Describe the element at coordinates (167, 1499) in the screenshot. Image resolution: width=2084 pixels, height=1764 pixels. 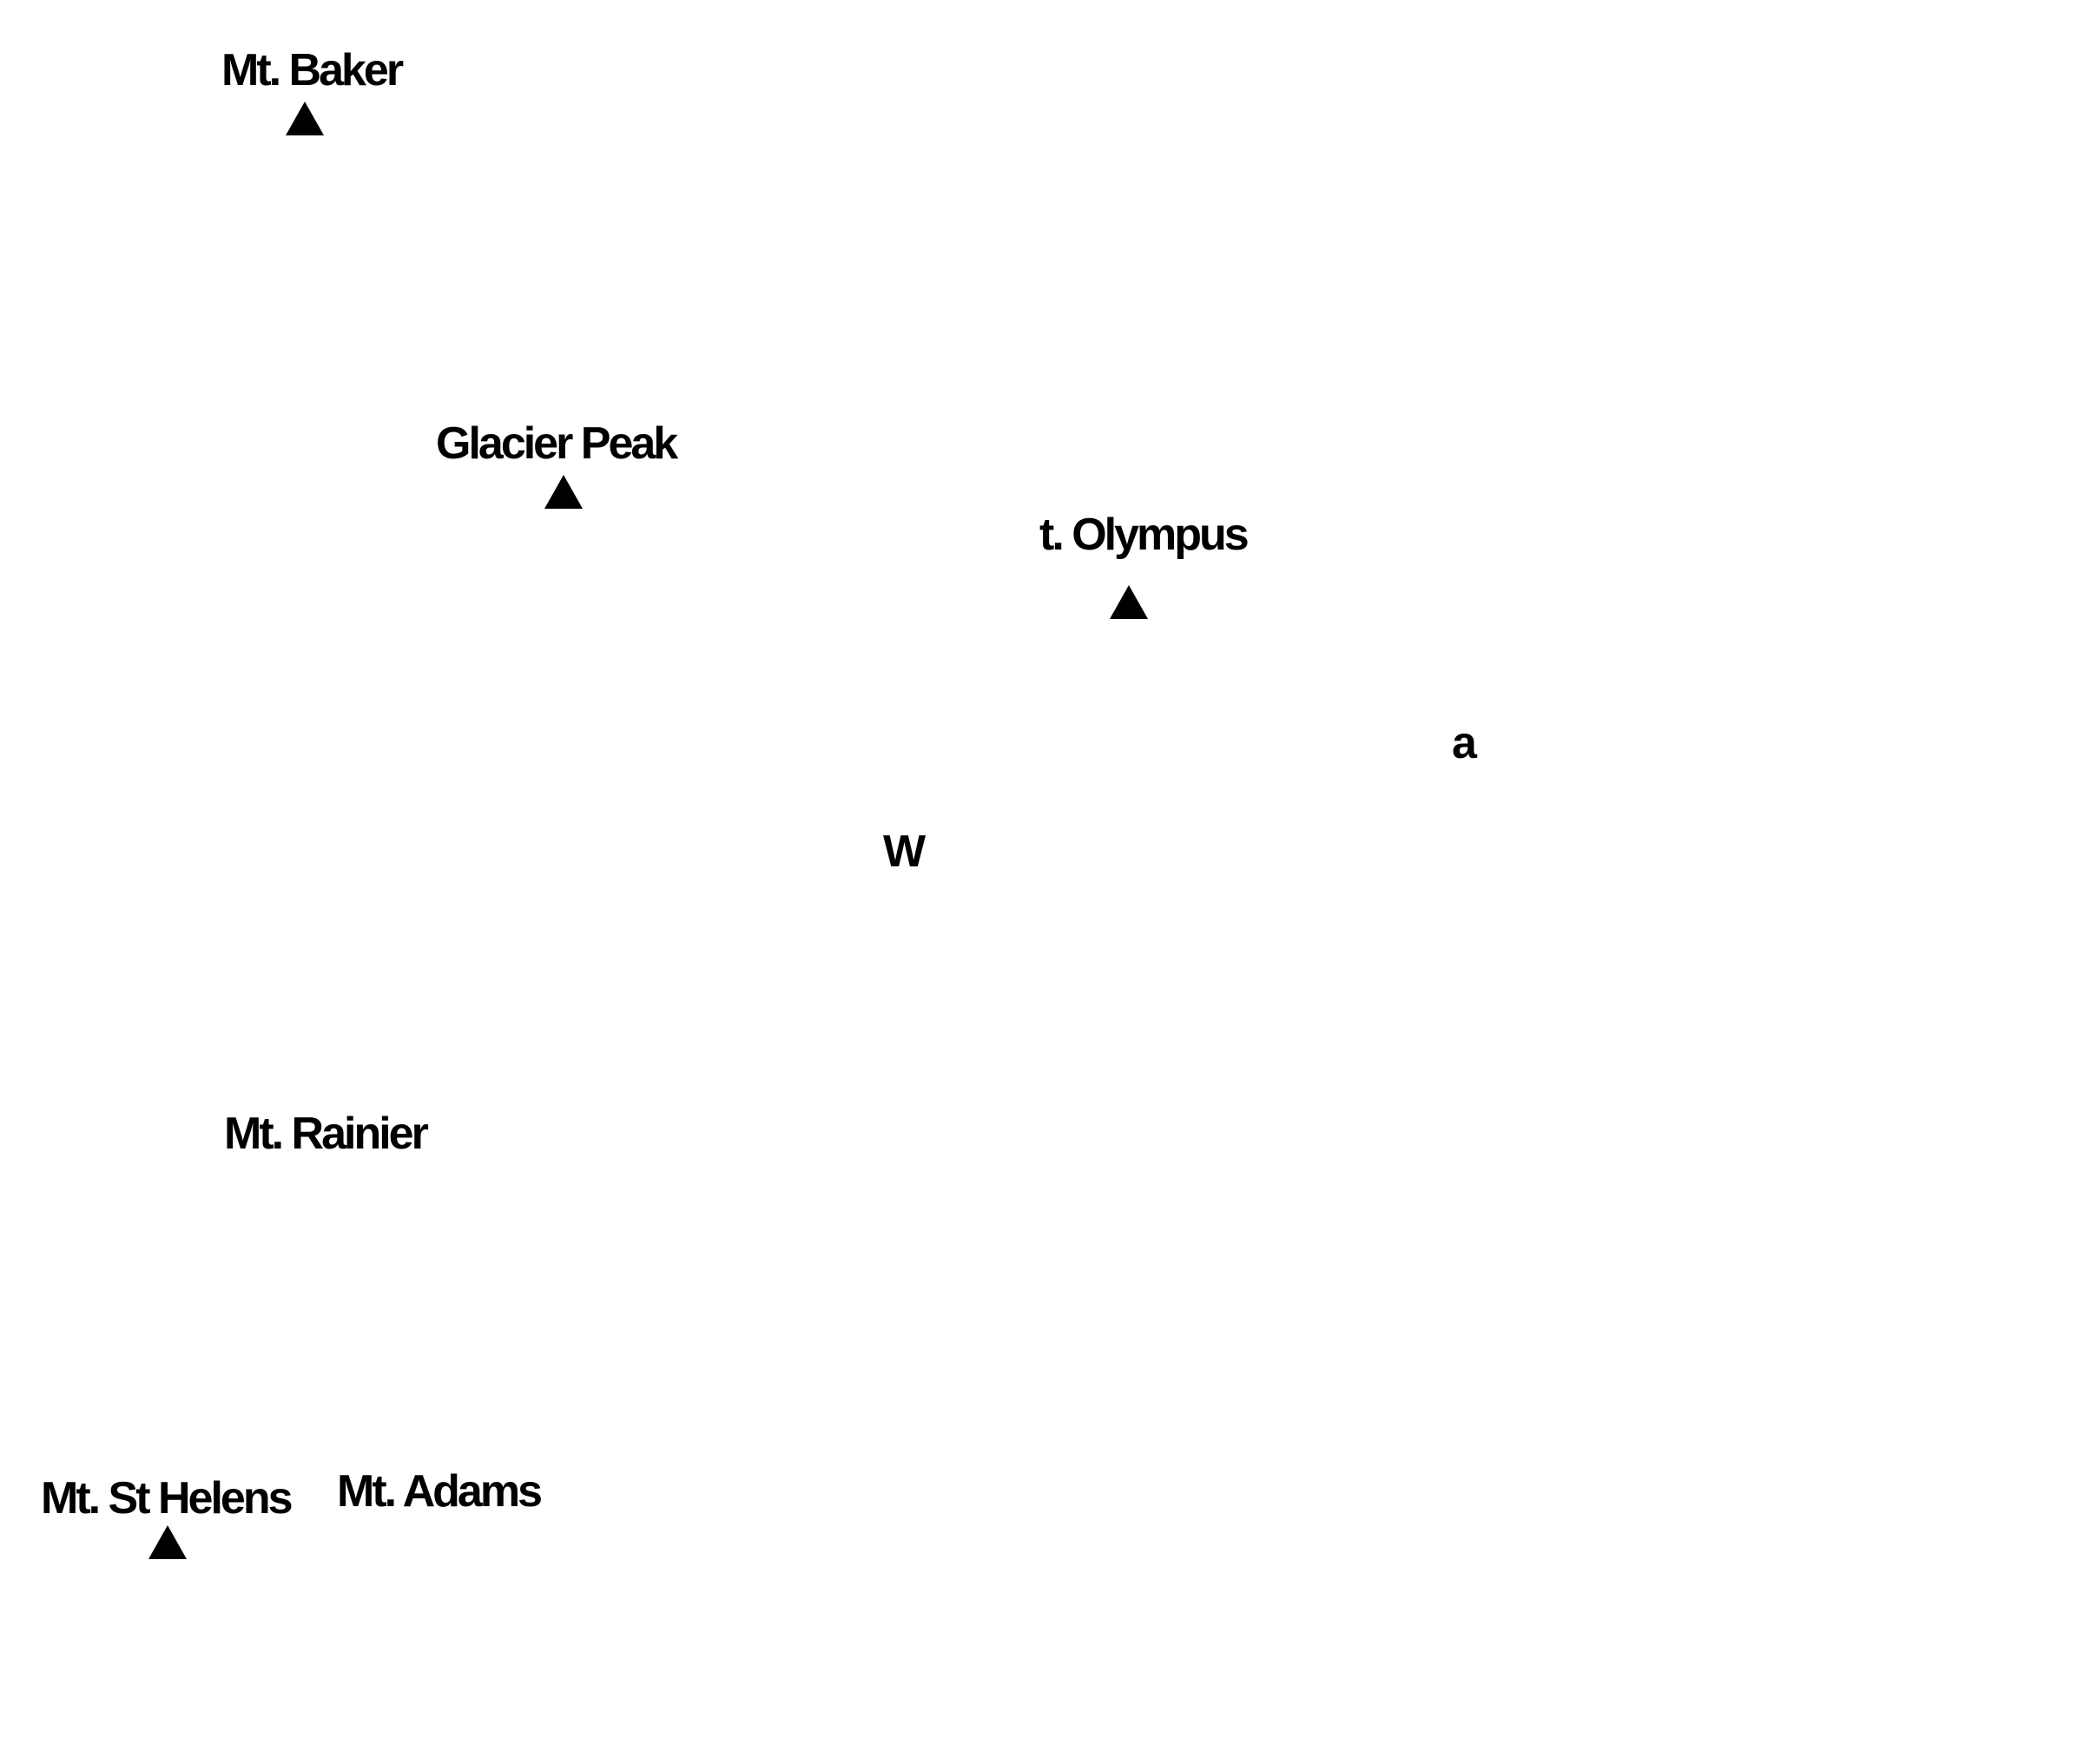
I see `volcano-label-mt-st-helens: Mt. St Helens` at that location.